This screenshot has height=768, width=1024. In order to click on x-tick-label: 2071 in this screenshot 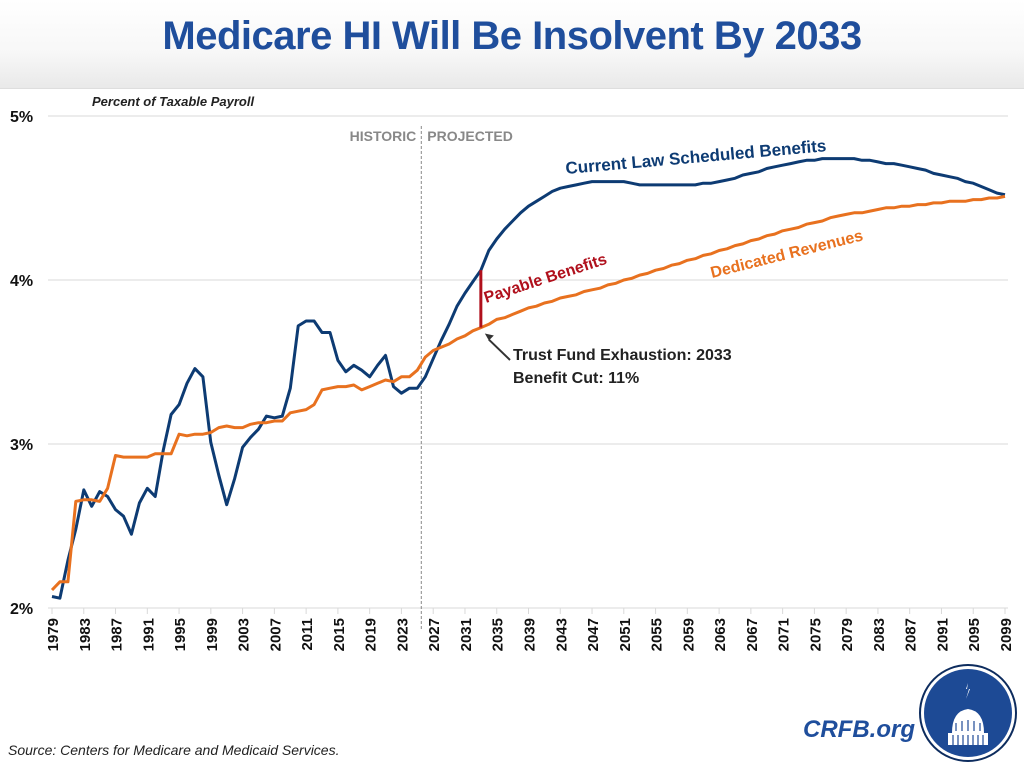, I will do `click(784, 634)`.